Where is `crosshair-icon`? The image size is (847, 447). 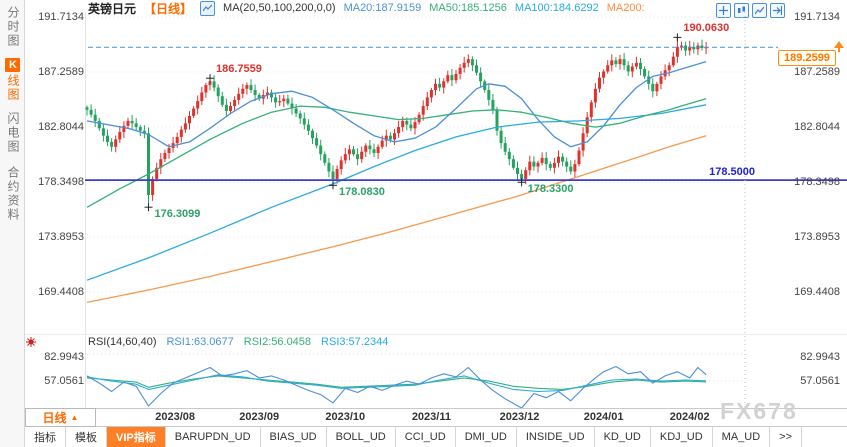 crosshair-icon is located at coordinates (723, 10).